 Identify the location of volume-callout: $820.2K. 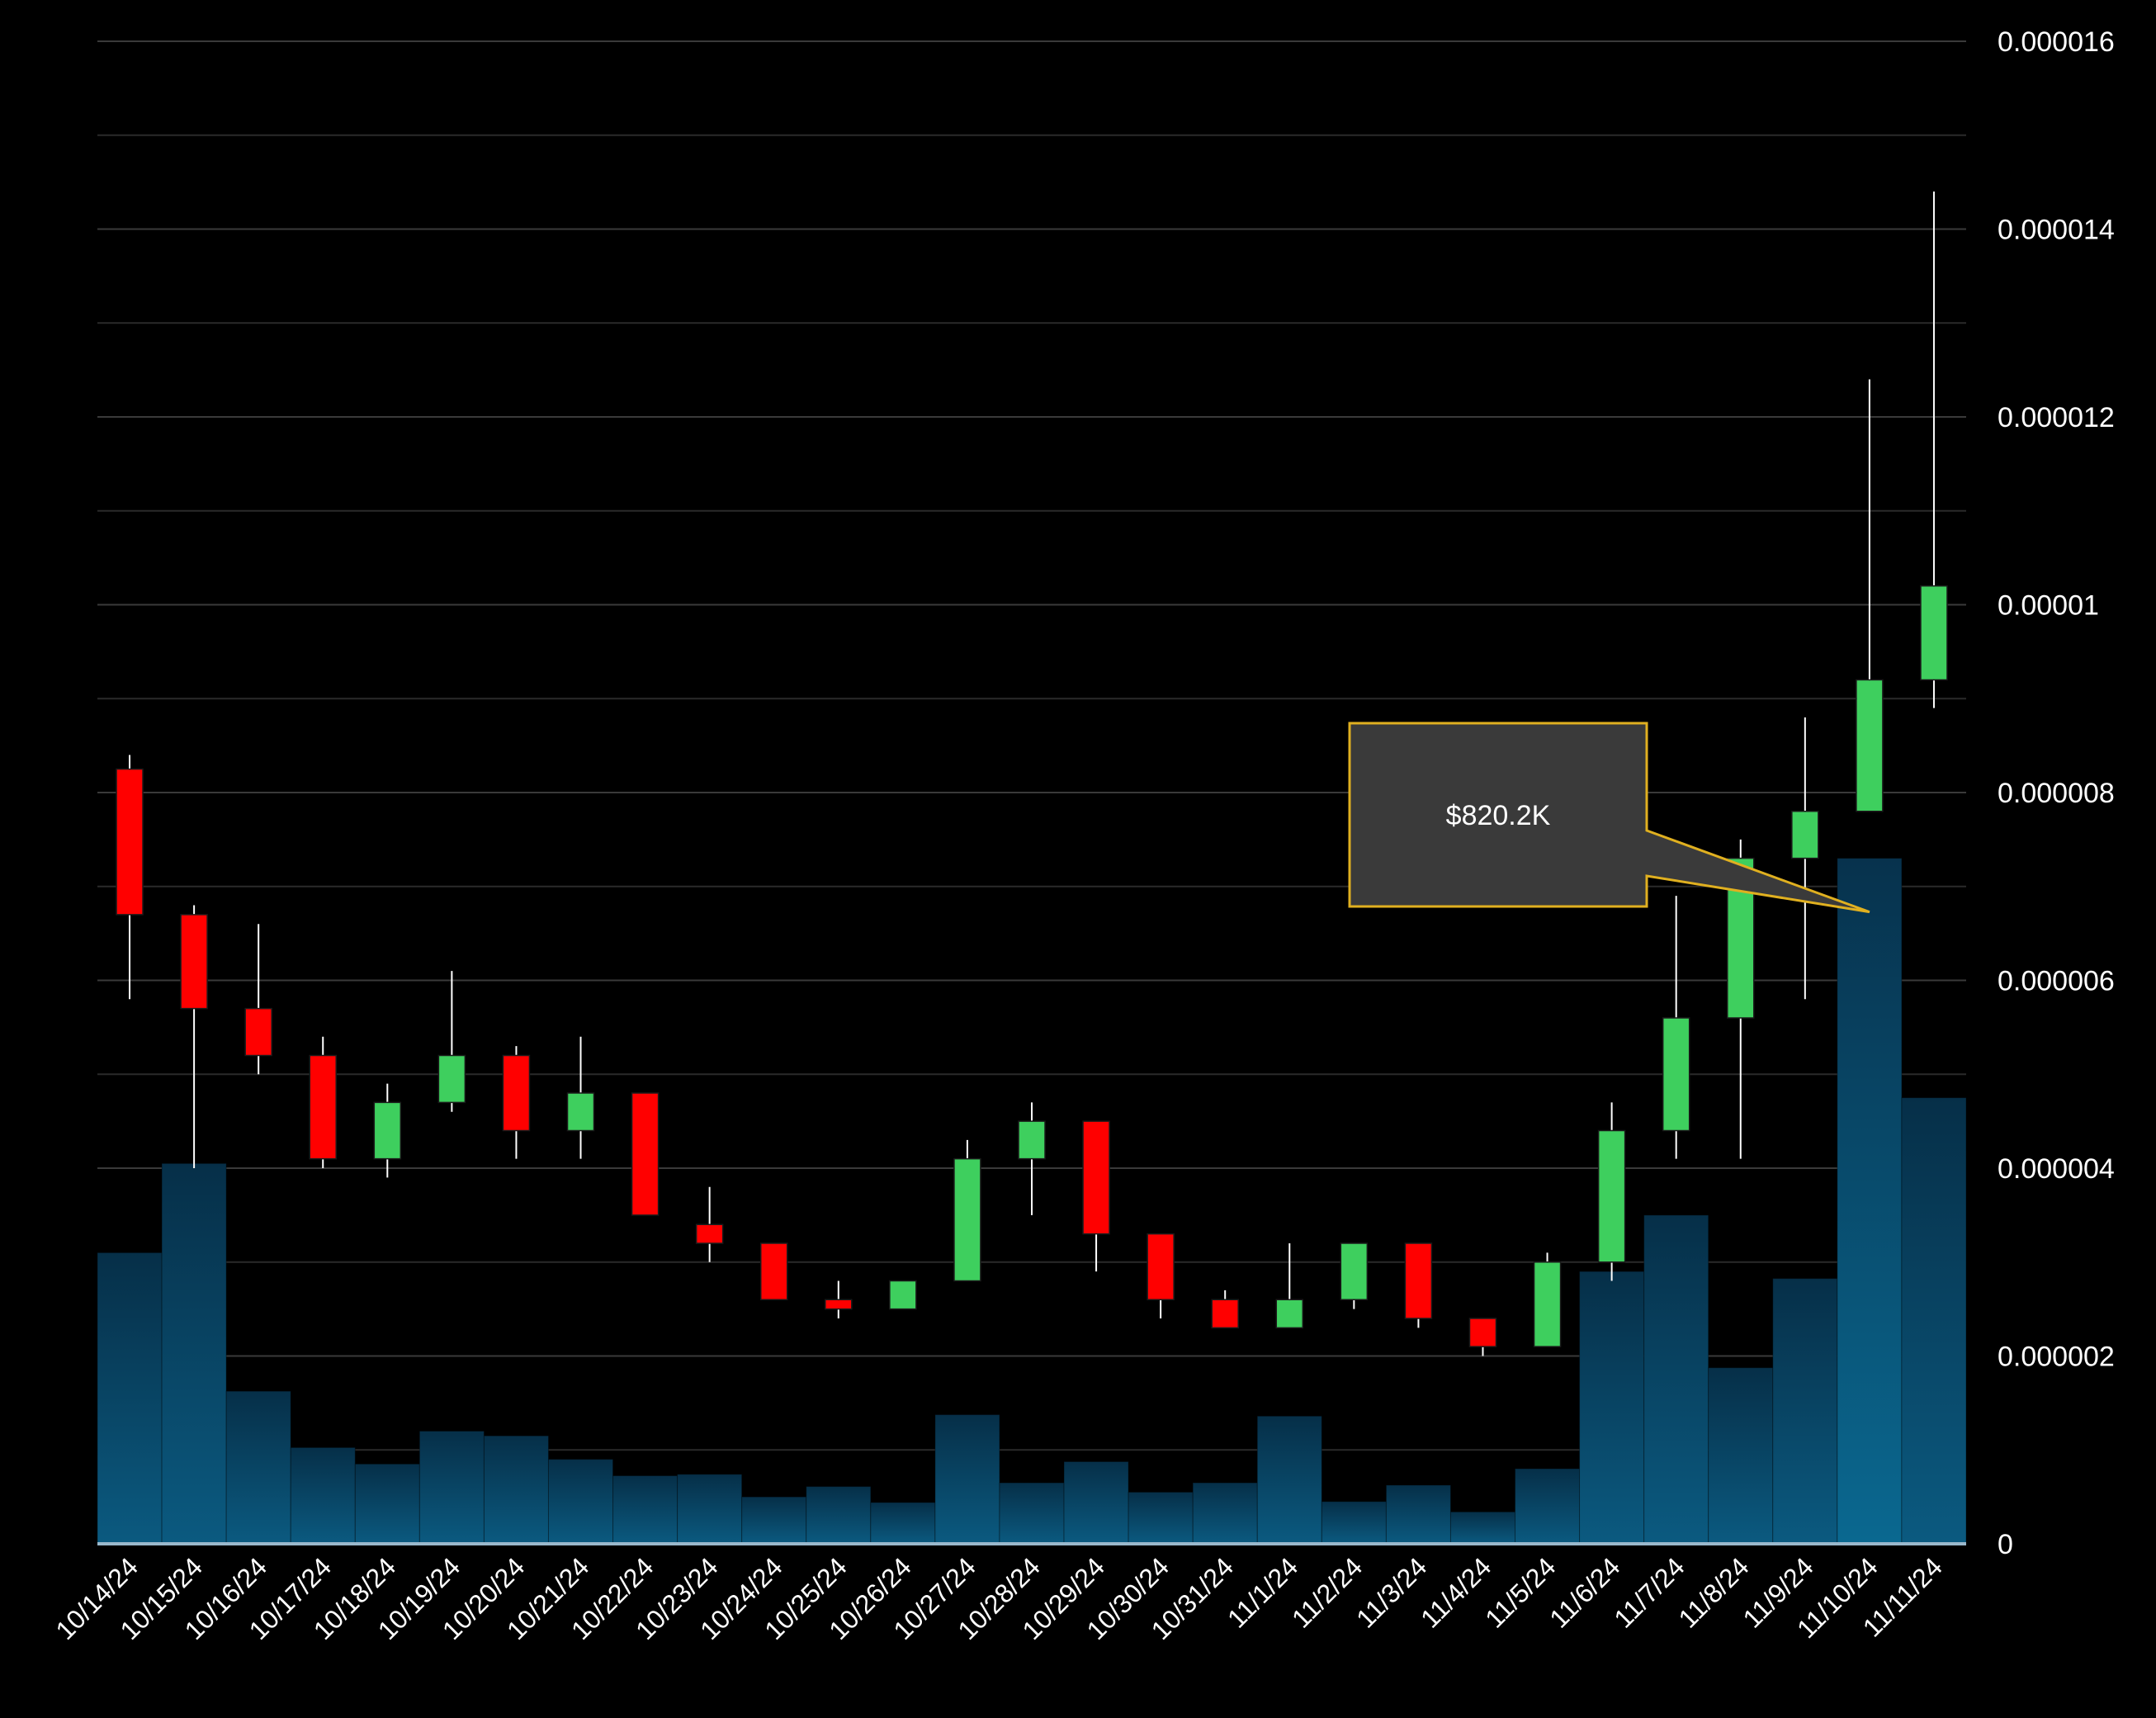
(1609, 818).